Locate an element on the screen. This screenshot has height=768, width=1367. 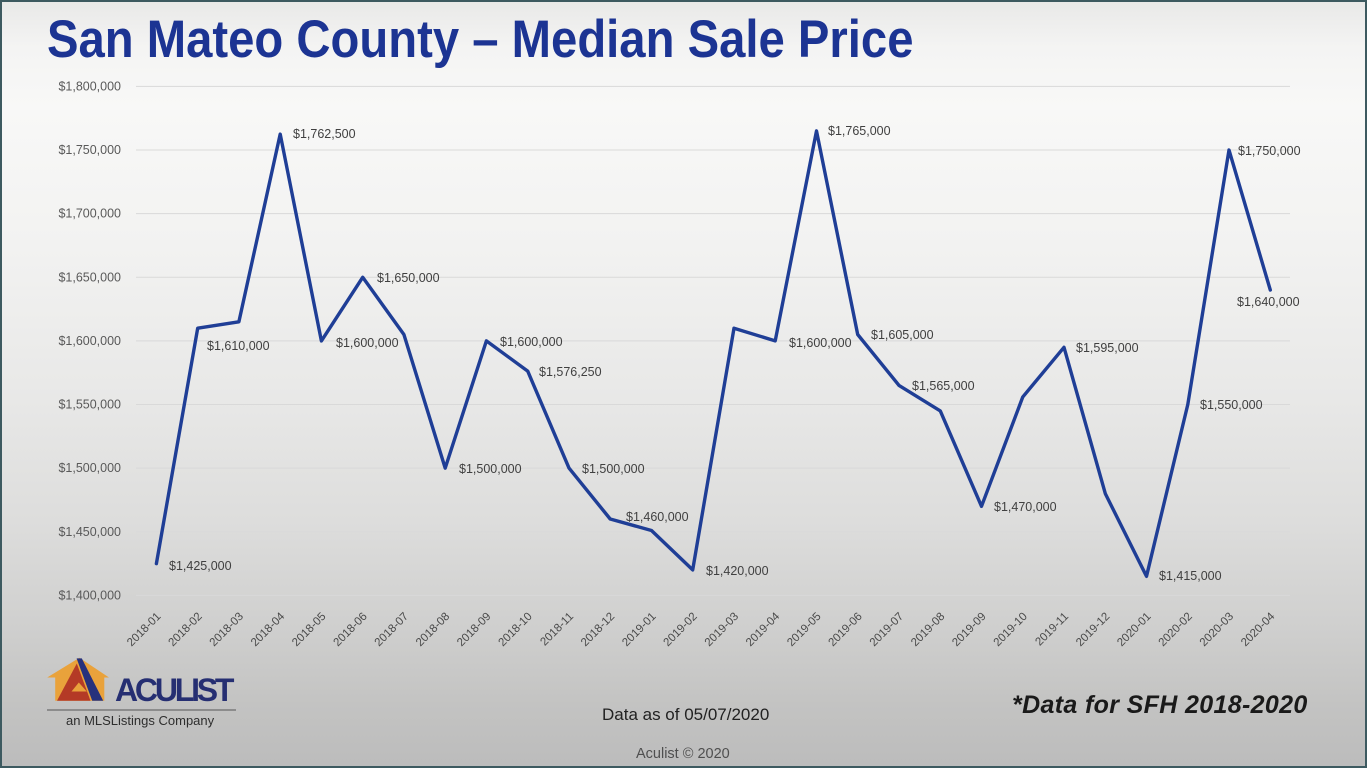
svg-text: $1,415,000 is located at coordinates (1190, 576).